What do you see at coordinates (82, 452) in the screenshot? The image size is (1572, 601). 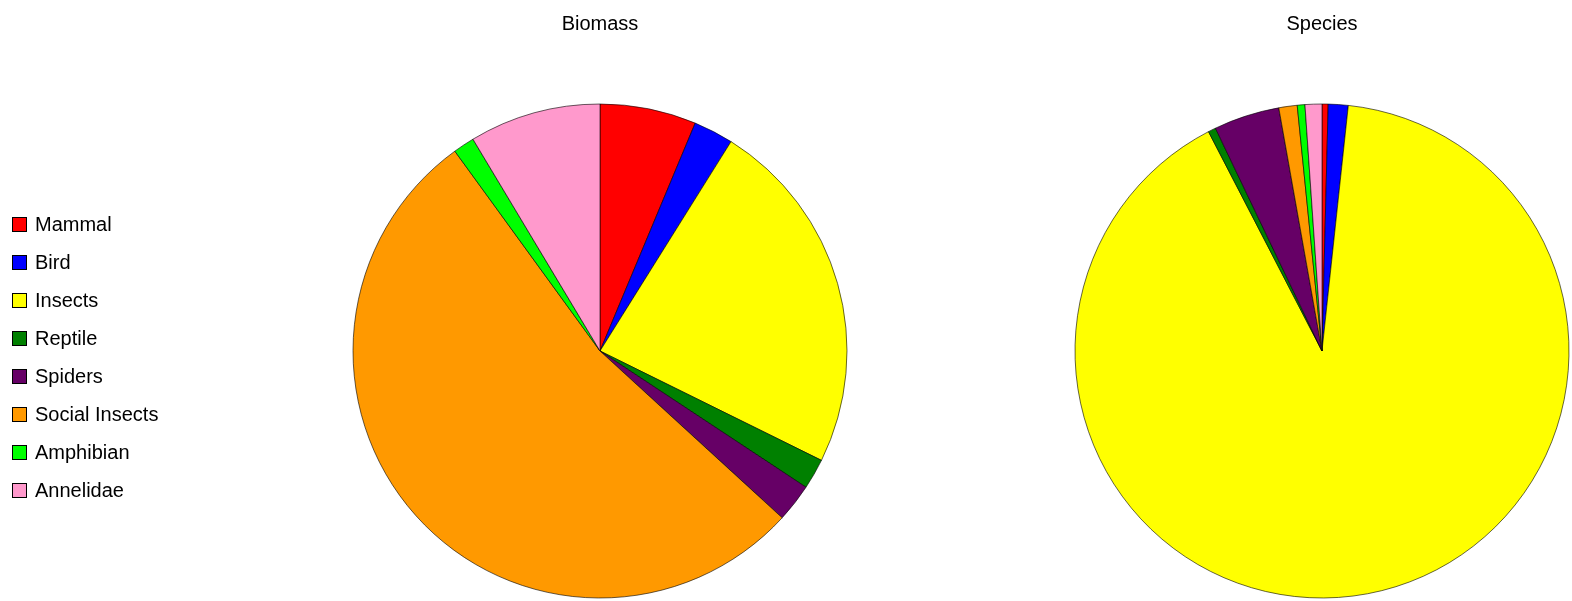 I see `legend-label: Amphibian` at bounding box center [82, 452].